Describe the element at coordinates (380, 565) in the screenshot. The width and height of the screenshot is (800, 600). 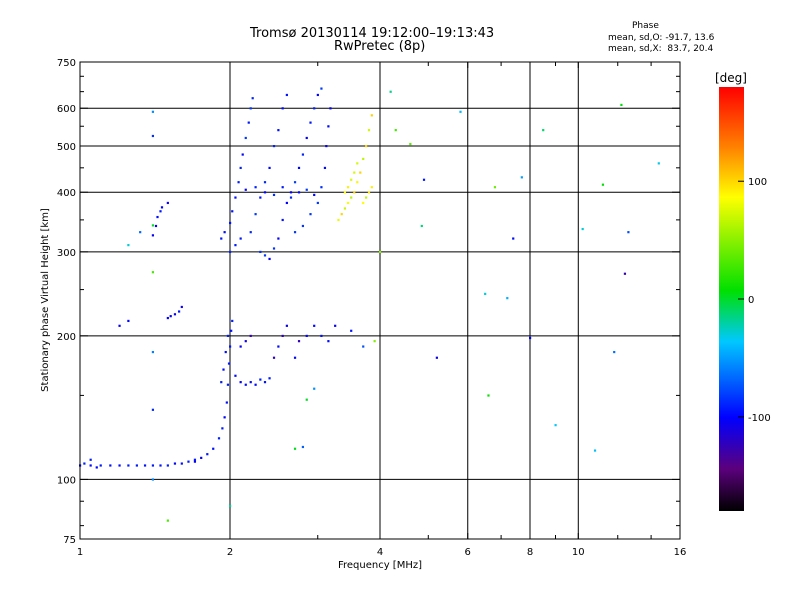
I see `x-axis-label: Frequency [MHz]` at that location.